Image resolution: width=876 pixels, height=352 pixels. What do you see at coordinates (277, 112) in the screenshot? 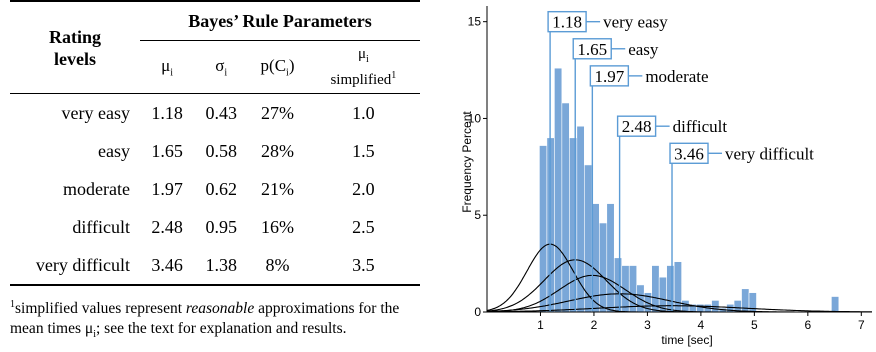
I see `probability-cell: 27%` at bounding box center [277, 112].